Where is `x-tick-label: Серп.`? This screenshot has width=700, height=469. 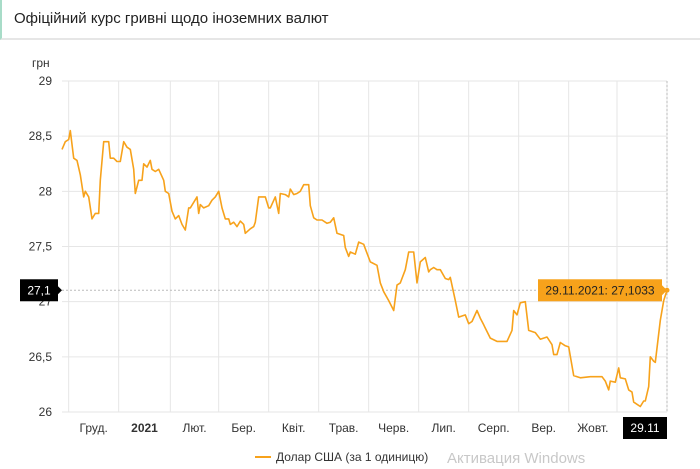
x-tick-label: Серп. is located at coordinates (494, 428).